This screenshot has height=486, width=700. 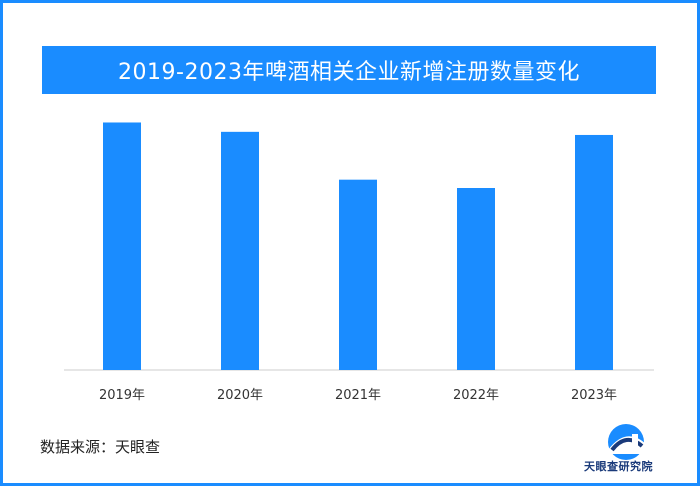 What do you see at coordinates (594, 395) in the screenshot?
I see `x-tick-label-4: 2023年` at bounding box center [594, 395].